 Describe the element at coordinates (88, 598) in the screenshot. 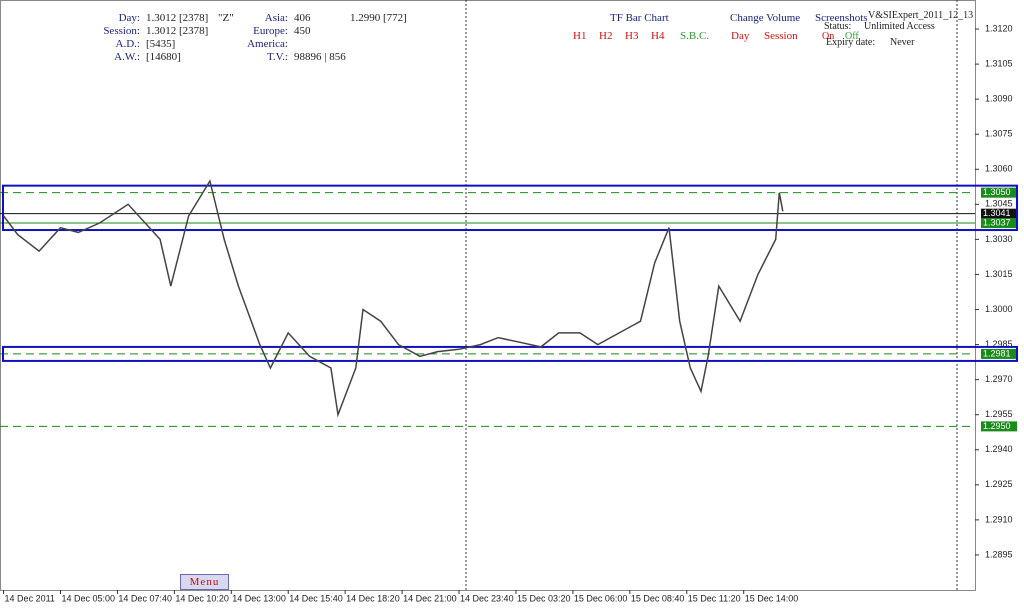

I see `x-tick-label: 14 Dec 05:00` at that location.